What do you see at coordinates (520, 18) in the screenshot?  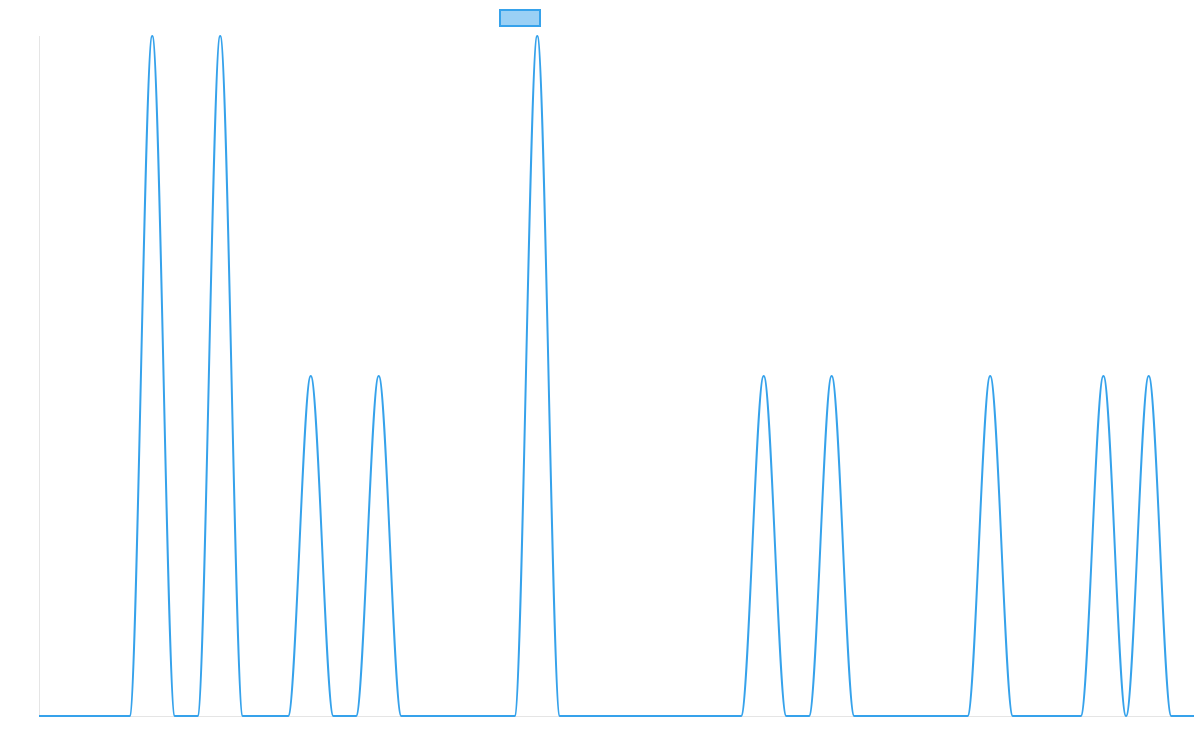 I see `legend-swatch` at bounding box center [520, 18].